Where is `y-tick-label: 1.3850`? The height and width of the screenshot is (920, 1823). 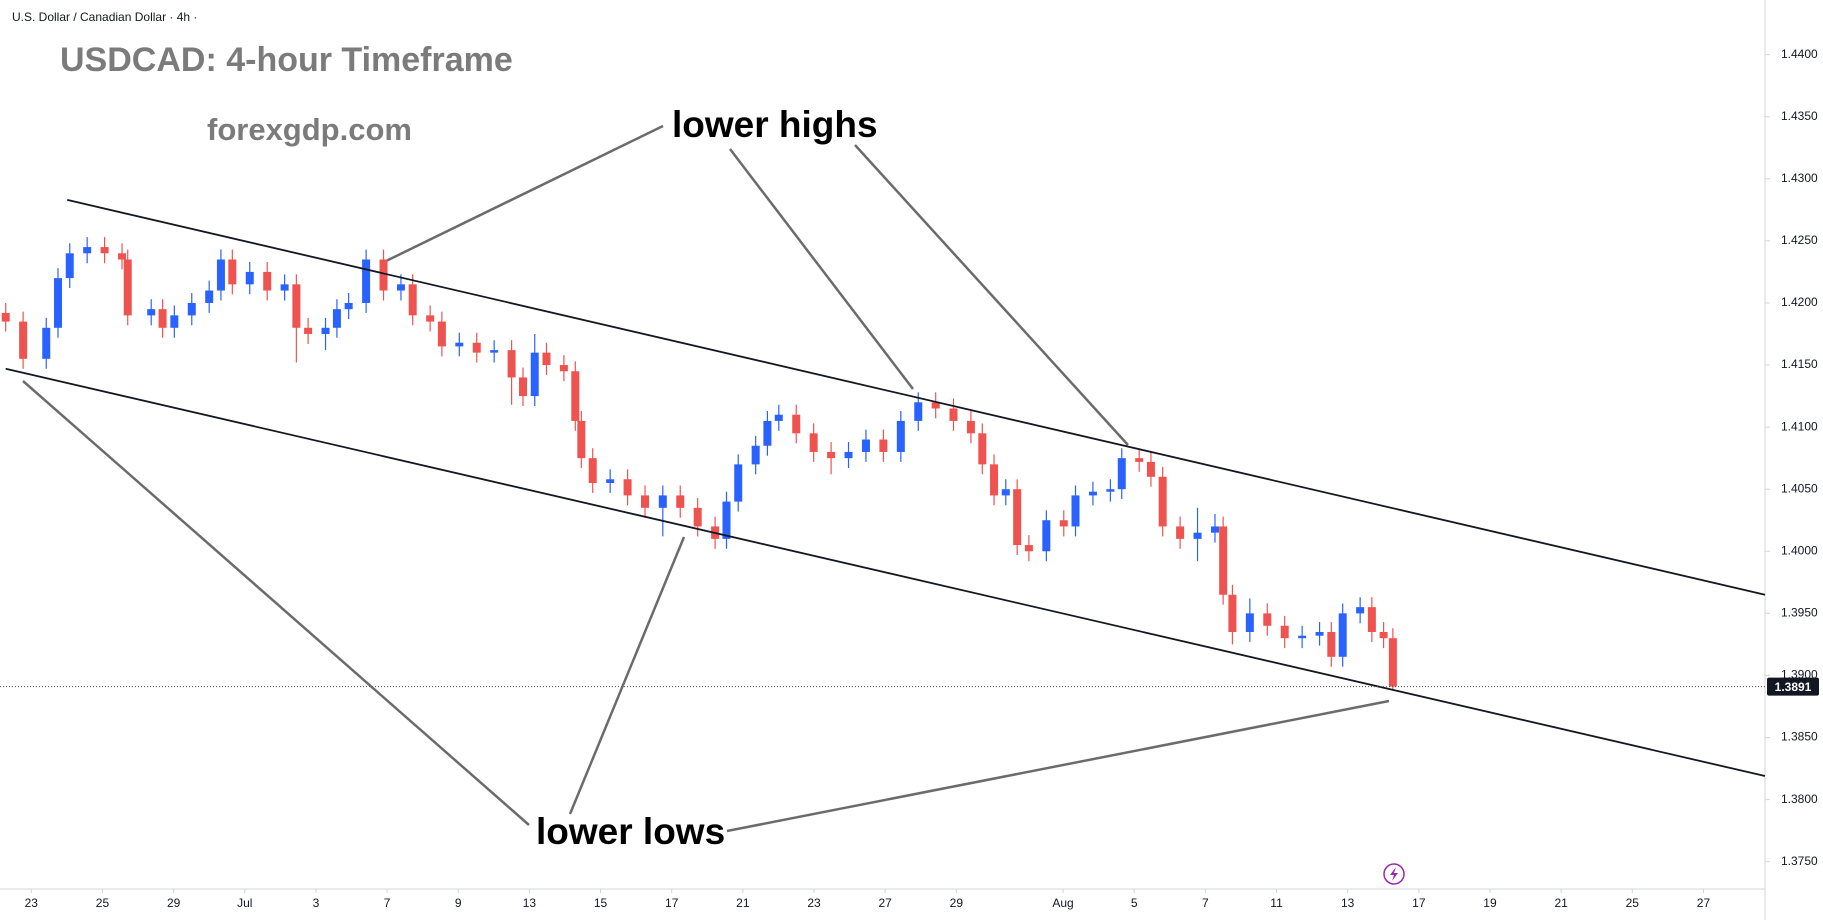
y-tick-label: 1.3850 is located at coordinates (1799, 737).